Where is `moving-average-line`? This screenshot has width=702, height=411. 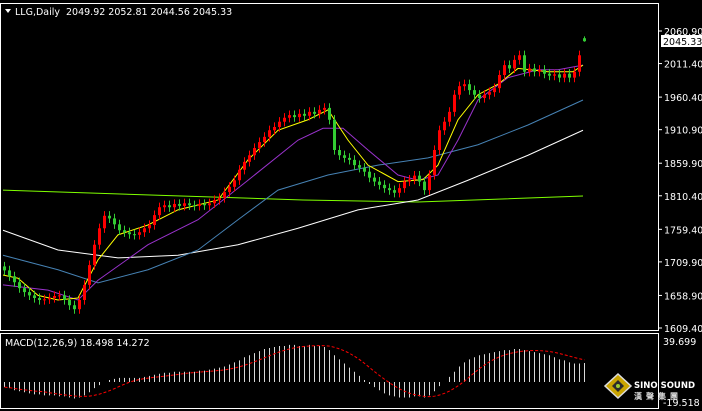
moving-average-line is located at coordinates (293, 196).